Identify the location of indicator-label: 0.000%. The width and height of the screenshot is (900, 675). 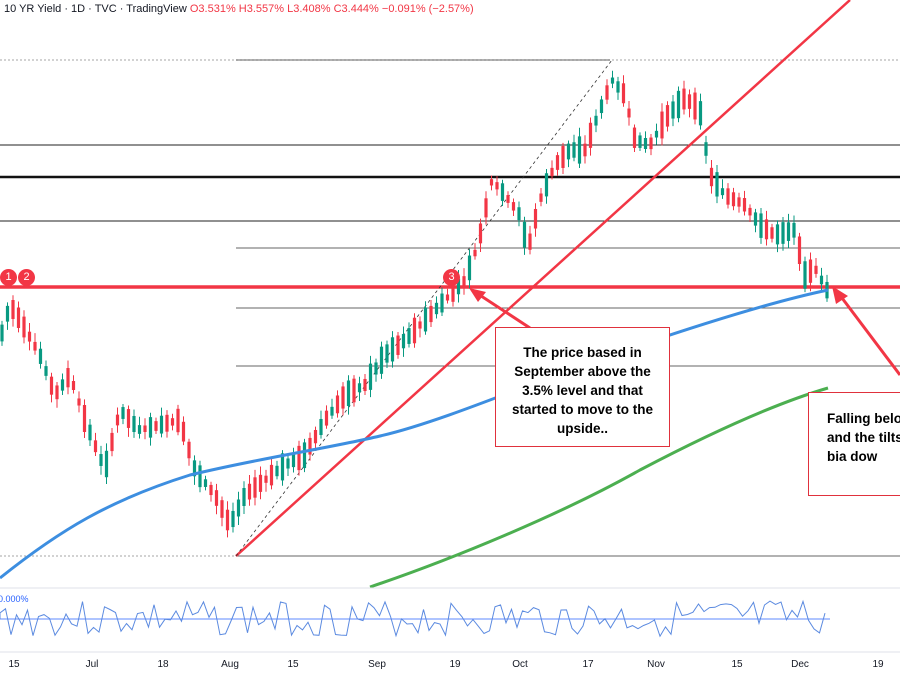
(14, 599).